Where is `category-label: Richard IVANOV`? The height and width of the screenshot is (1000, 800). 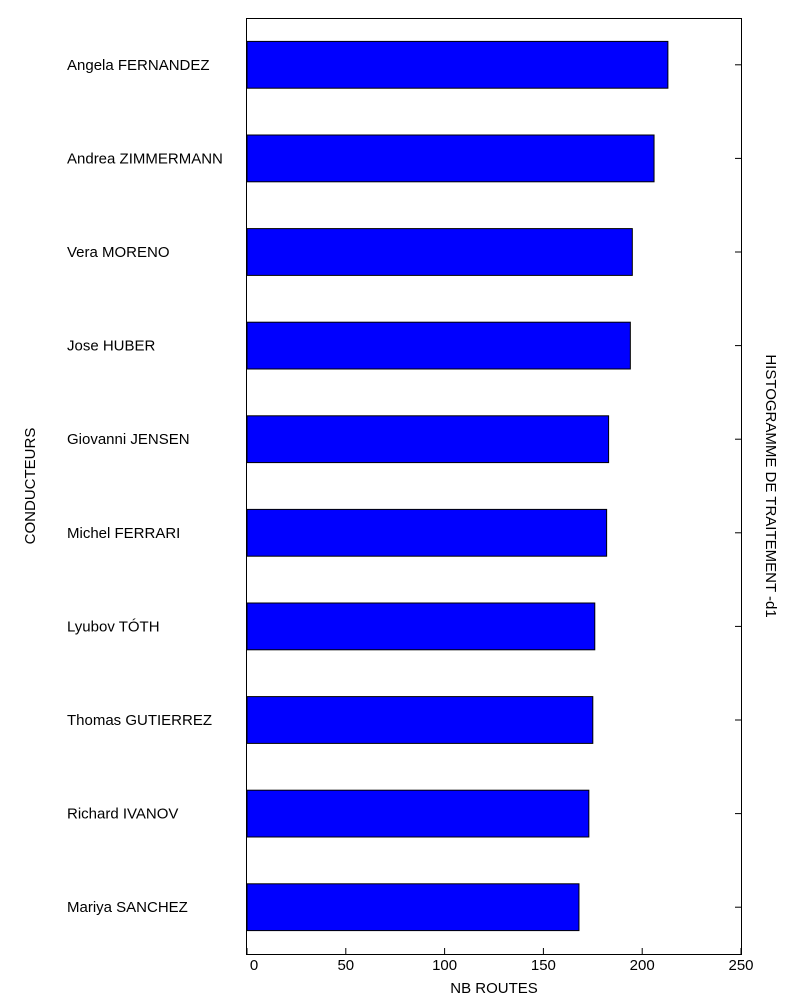 category-label: Richard IVANOV is located at coordinates (122, 814).